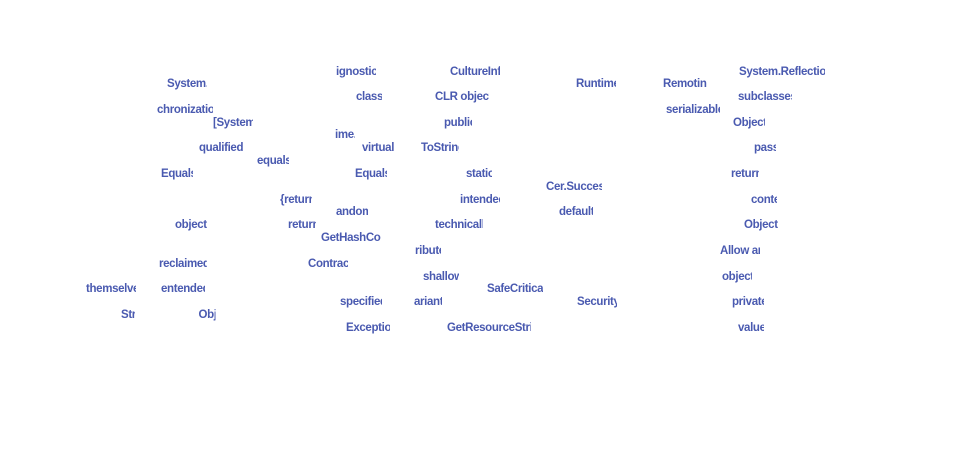  I want to click on word: Cer.Success, so click(574, 187).